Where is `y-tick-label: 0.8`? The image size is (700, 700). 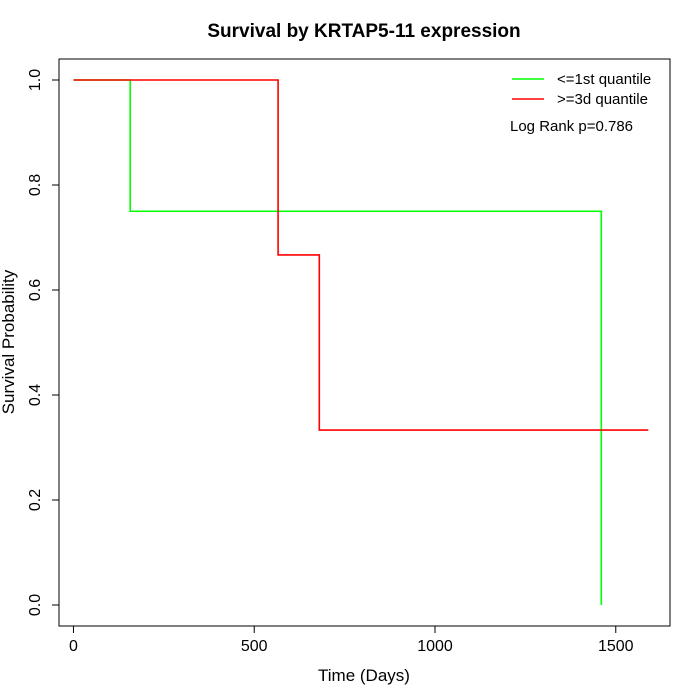 y-tick-label: 0.8 is located at coordinates (35, 185).